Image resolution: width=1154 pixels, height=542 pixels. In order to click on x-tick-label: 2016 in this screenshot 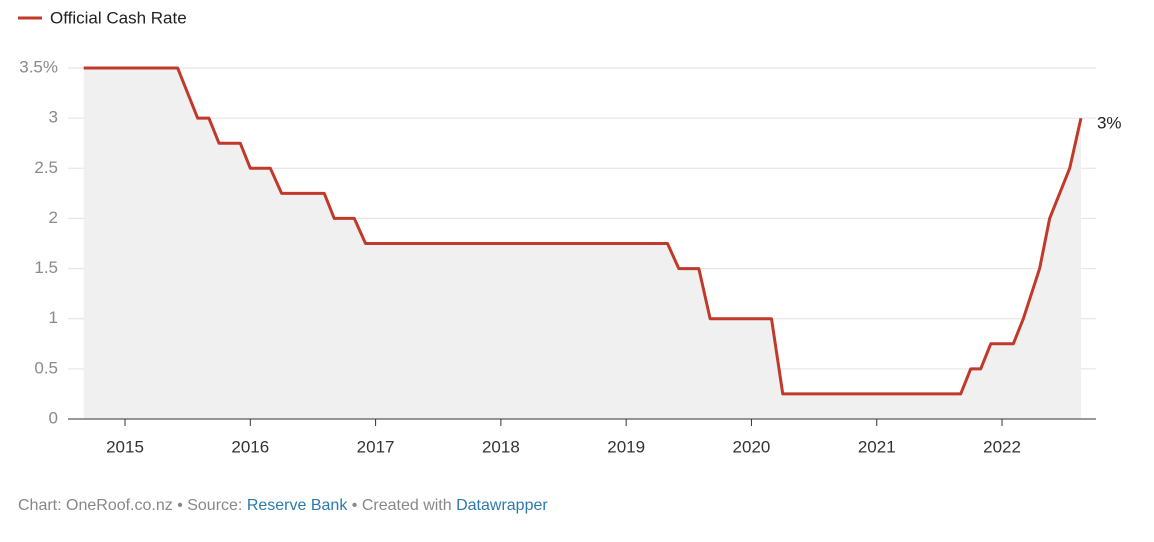, I will do `click(250, 446)`.